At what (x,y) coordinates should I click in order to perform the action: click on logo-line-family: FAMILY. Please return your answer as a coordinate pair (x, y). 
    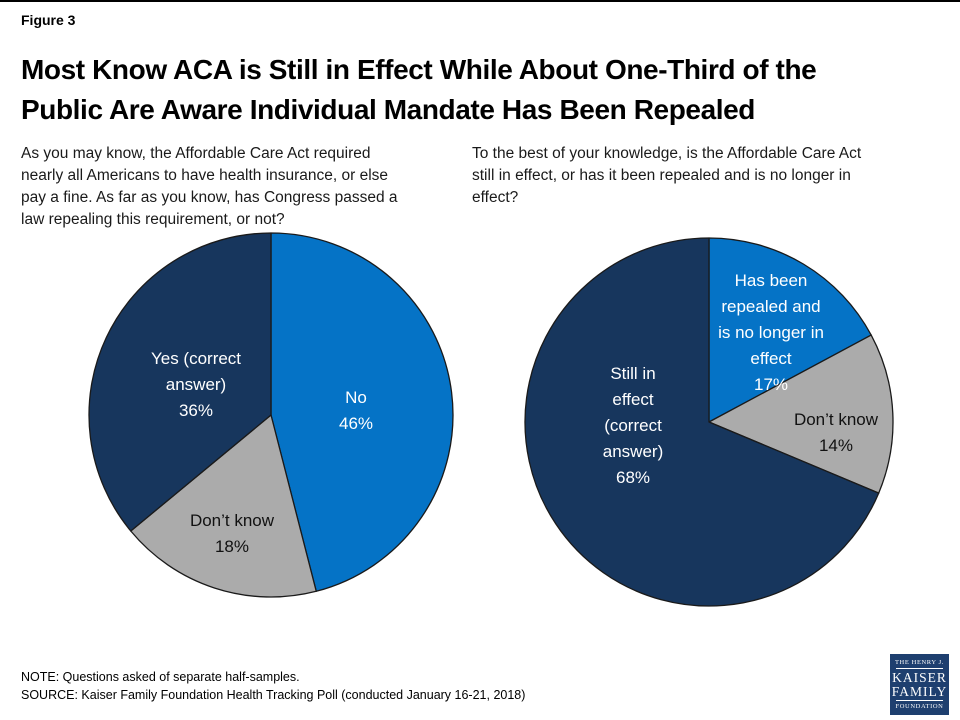
    Looking at the image, I should click on (919, 691).